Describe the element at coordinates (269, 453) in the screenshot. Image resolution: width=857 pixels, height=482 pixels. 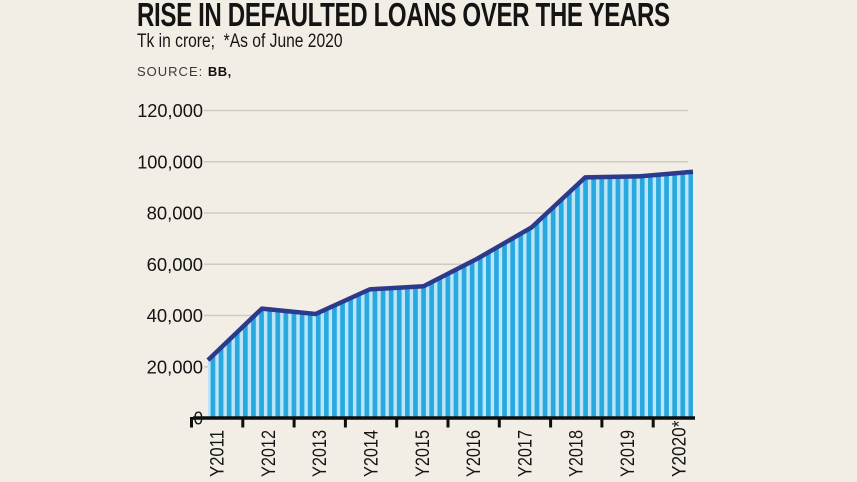
I see `x-tick-label: Y2012` at that location.